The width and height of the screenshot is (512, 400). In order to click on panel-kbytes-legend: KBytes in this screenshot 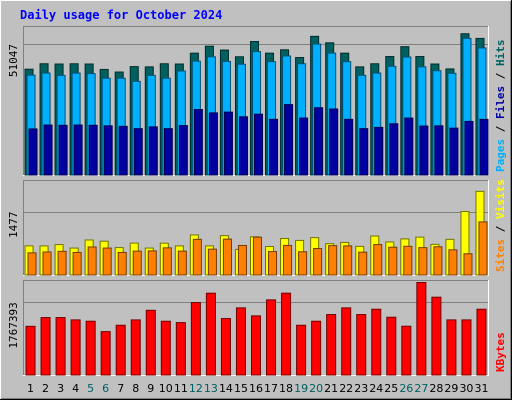, I will do `click(500, 352)`.